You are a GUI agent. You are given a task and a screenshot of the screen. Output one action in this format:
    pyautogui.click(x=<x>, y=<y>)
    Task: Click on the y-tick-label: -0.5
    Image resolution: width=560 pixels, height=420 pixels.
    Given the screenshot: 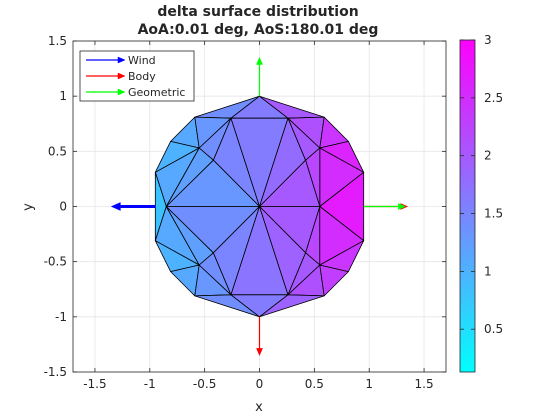 What is the action you would take?
    pyautogui.click(x=55, y=262)
    